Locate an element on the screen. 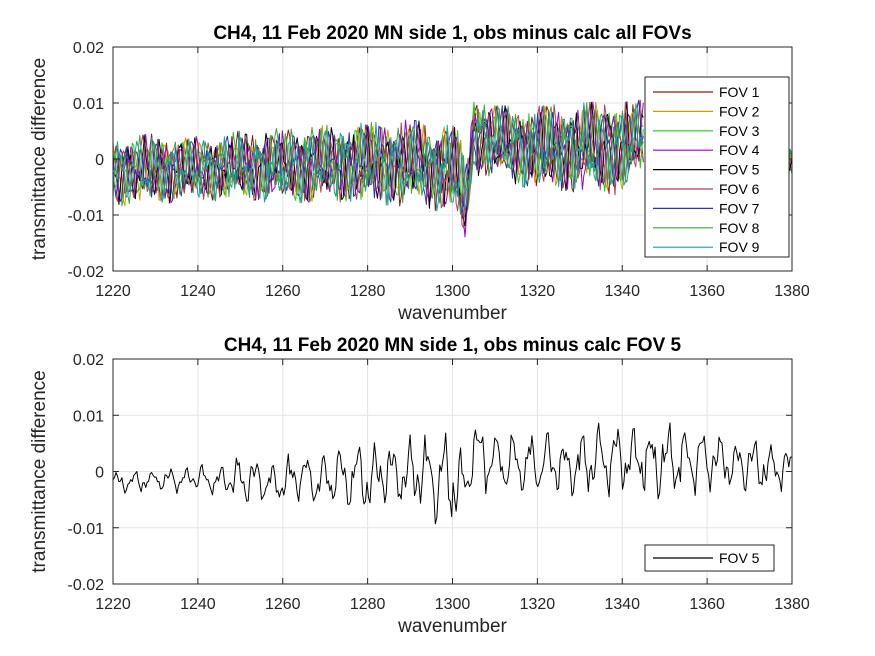 This screenshot has height=656, width=875. legend: FOV 5 is located at coordinates (709, 558).